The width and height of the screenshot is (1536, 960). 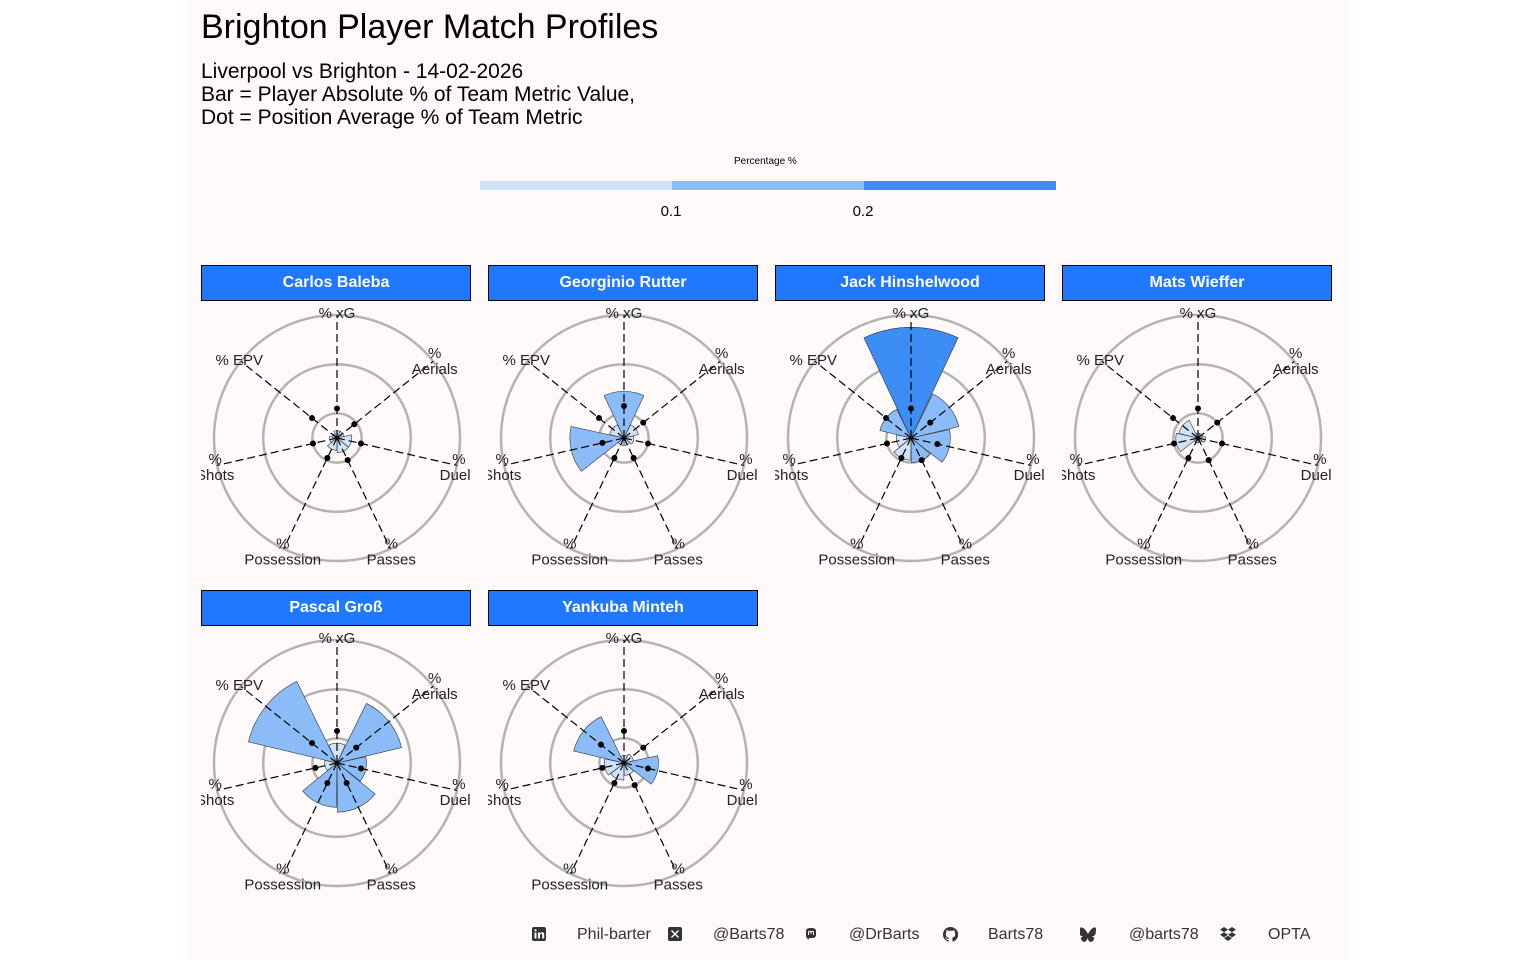 What do you see at coordinates (336, 283) in the screenshot?
I see `facet-strip-label: Carlos Baleba` at bounding box center [336, 283].